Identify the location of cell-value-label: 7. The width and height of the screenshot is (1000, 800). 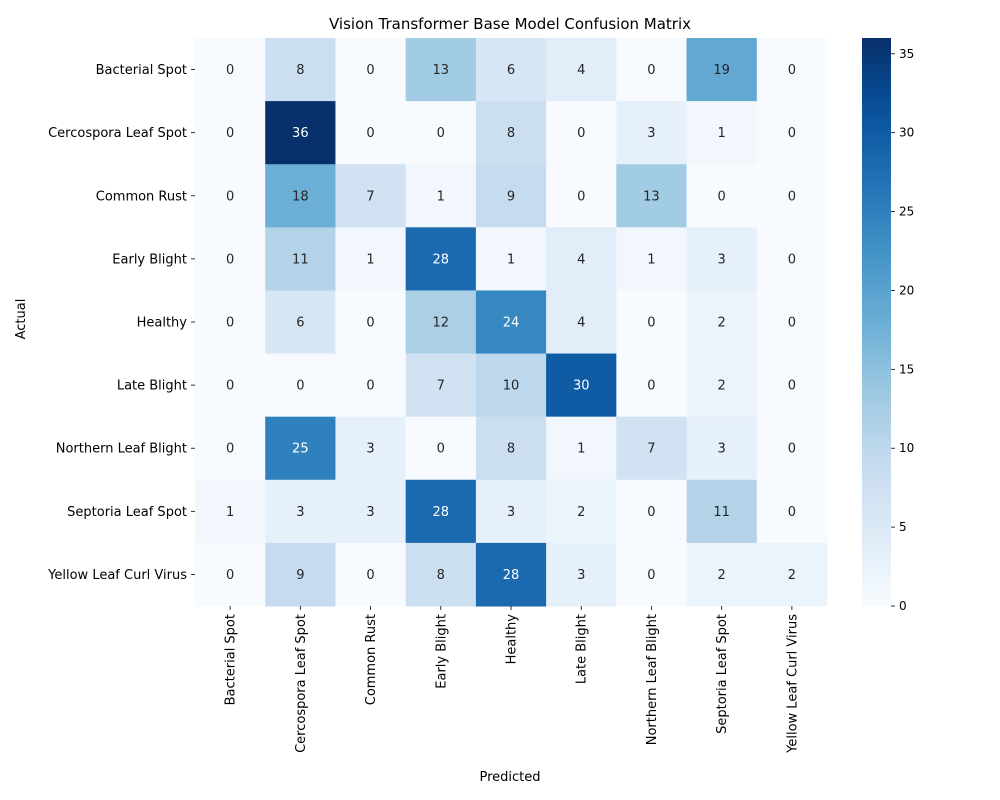
(441, 386).